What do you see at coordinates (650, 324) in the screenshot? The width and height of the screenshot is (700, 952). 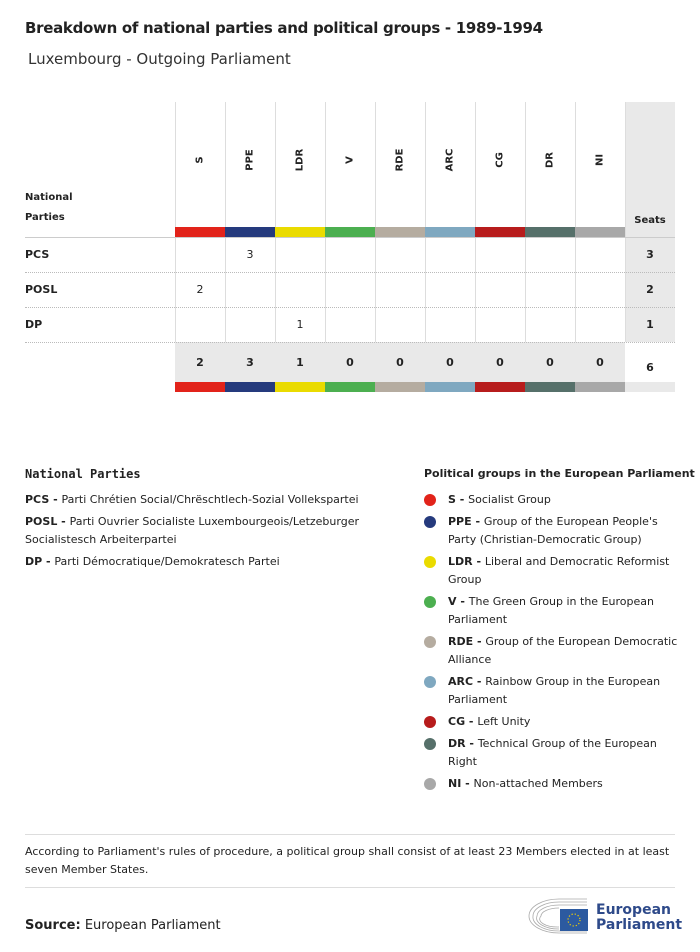 I see `seats-cell: 1` at bounding box center [650, 324].